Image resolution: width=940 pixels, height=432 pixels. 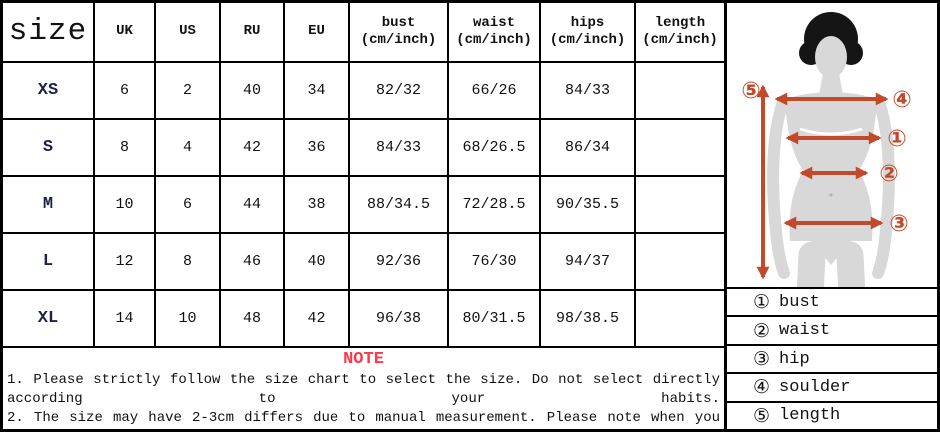 What do you see at coordinates (588, 205) in the screenshot?
I see `value-cell: 90/35.5` at bounding box center [588, 205].